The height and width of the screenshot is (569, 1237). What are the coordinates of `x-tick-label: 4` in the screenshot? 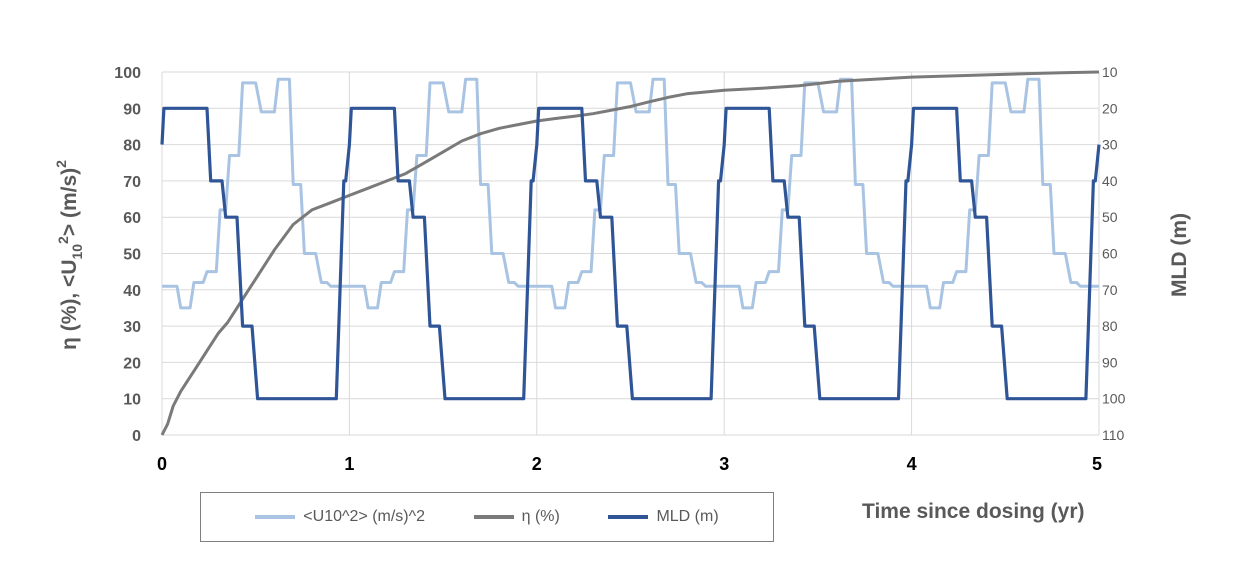 It's located at (912, 464).